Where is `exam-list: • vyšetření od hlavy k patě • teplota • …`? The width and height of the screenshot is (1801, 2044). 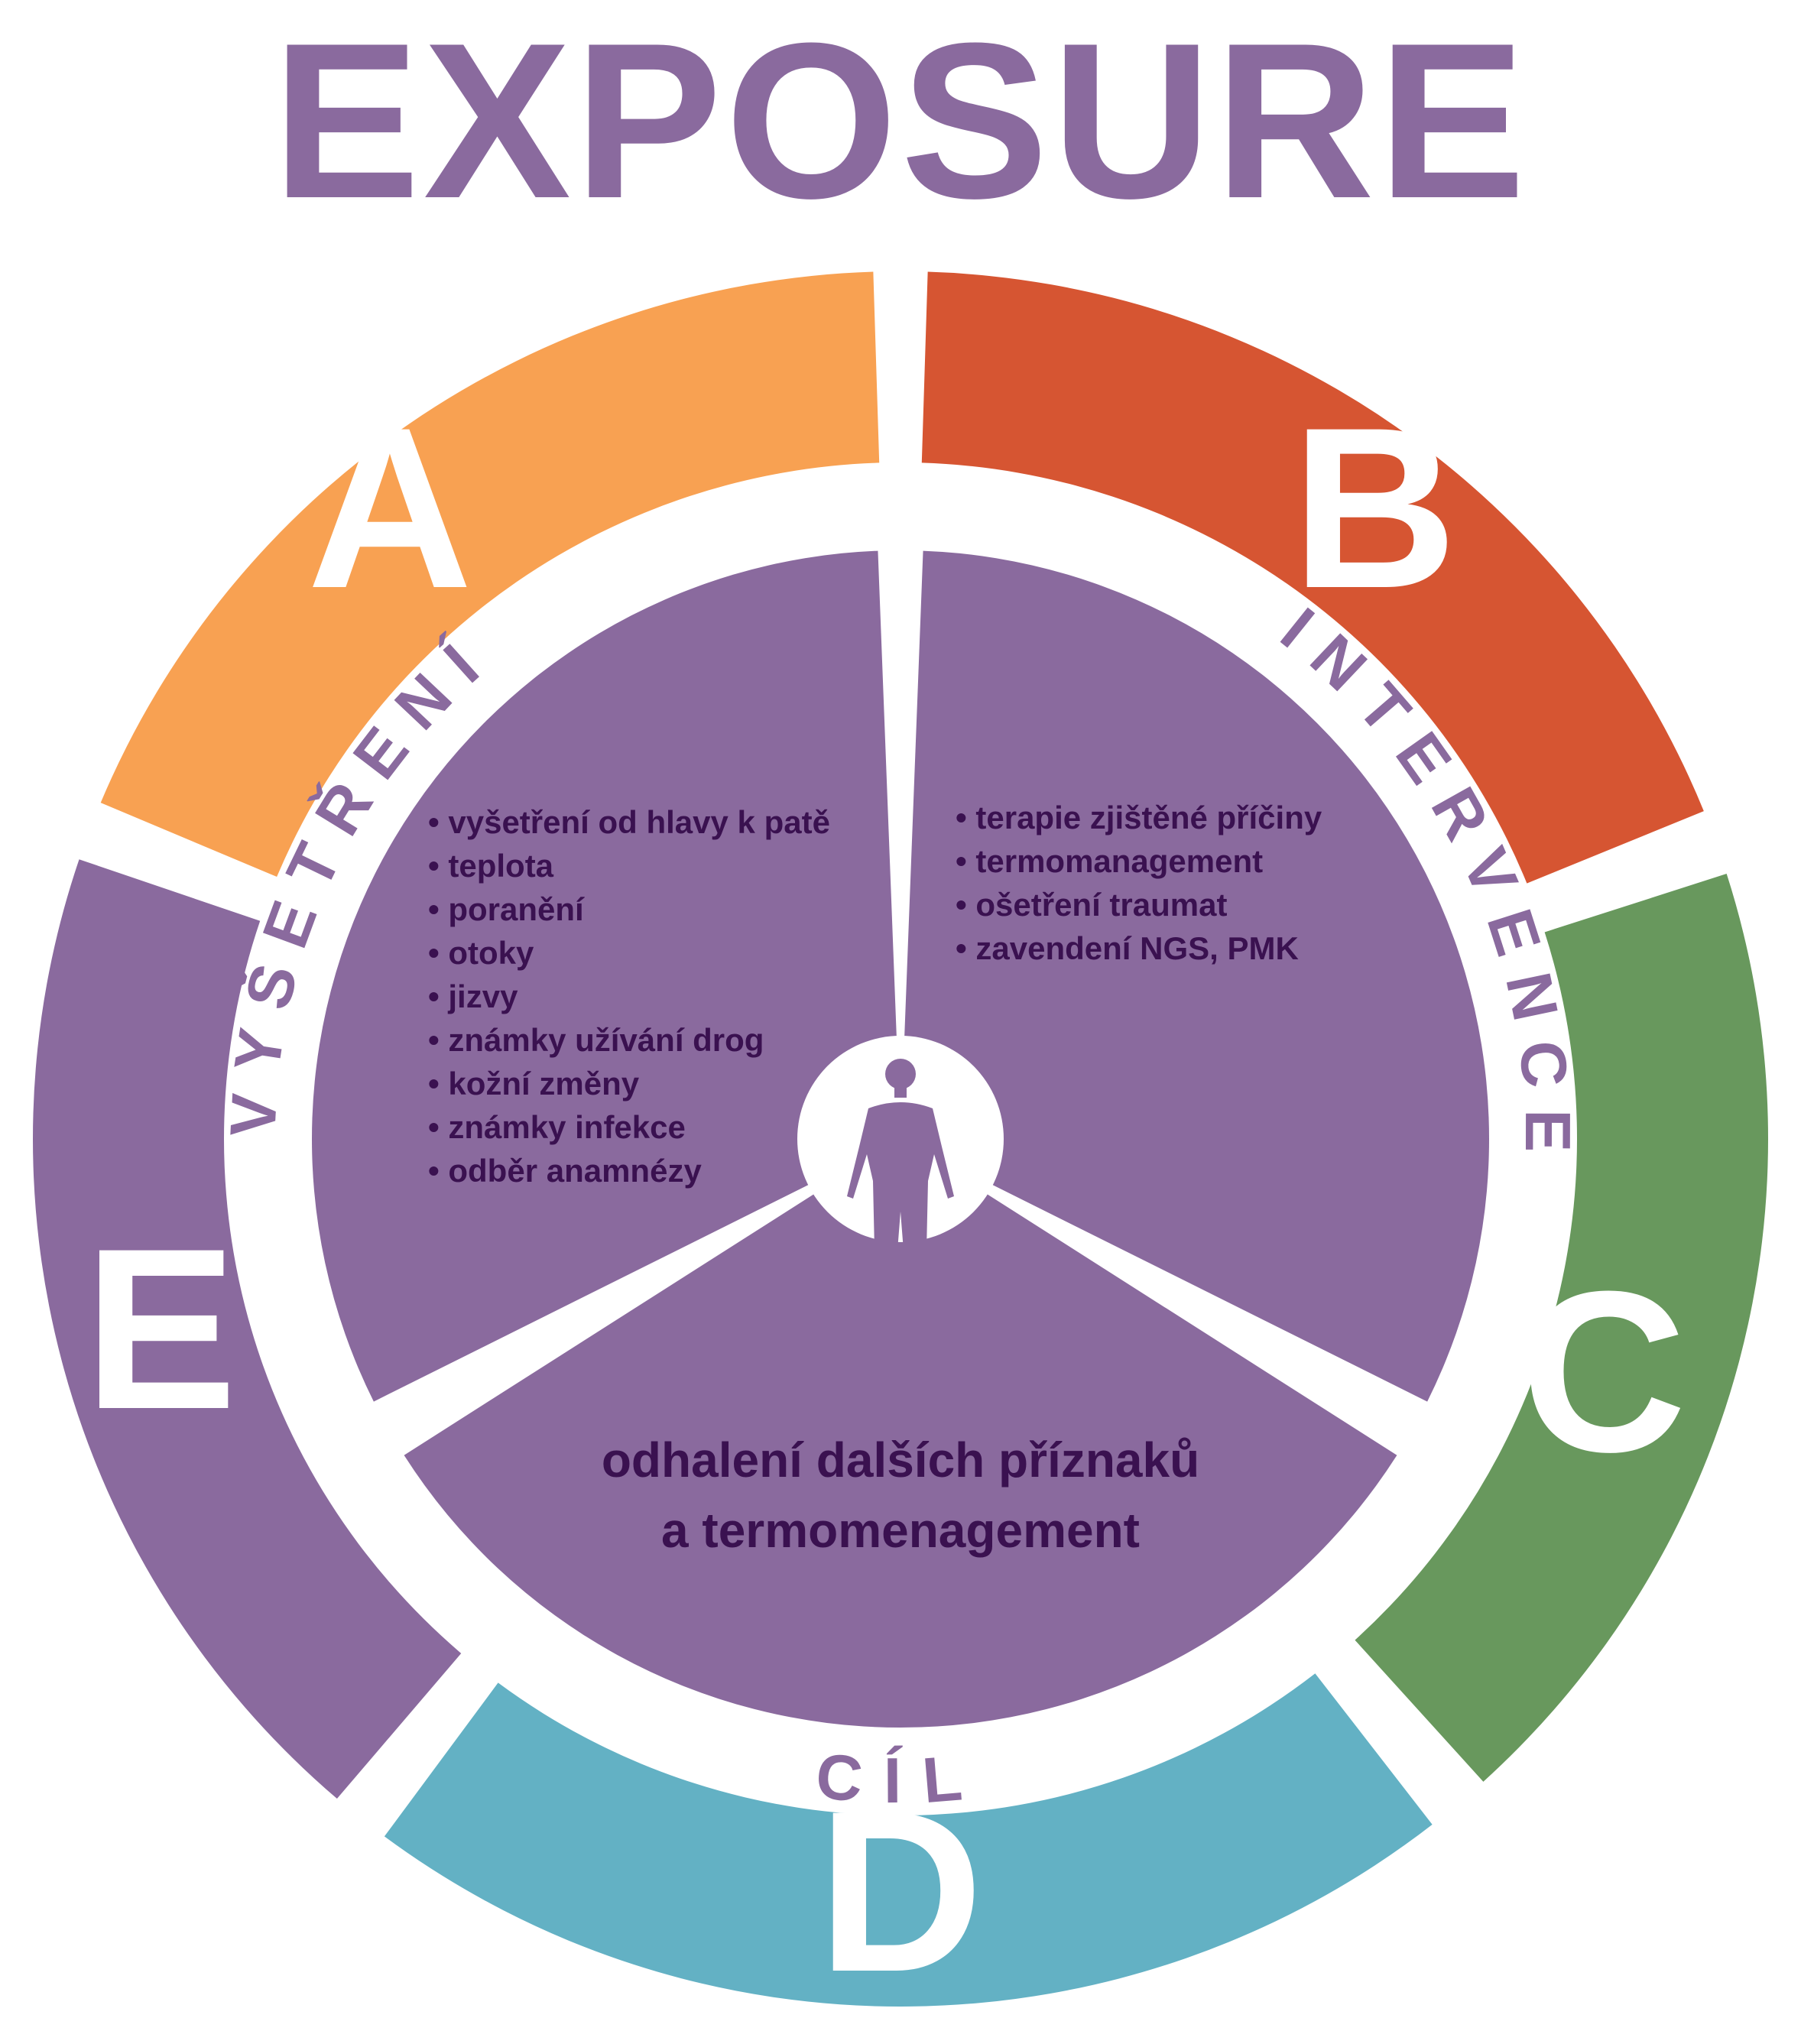
exam-list: • vyšetření od hlavy k patě • teplota • … is located at coordinates (629, 996).